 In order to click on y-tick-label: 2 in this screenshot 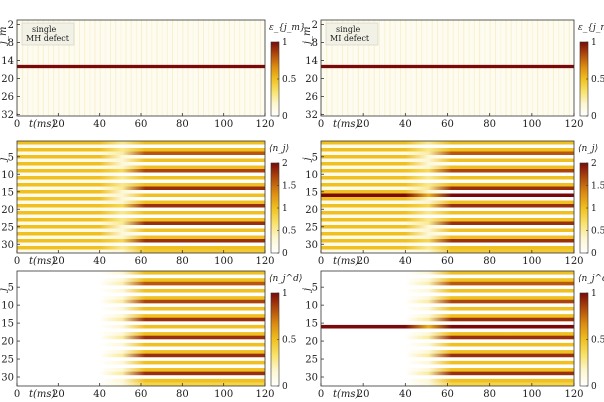, I will do `click(315, 25)`.